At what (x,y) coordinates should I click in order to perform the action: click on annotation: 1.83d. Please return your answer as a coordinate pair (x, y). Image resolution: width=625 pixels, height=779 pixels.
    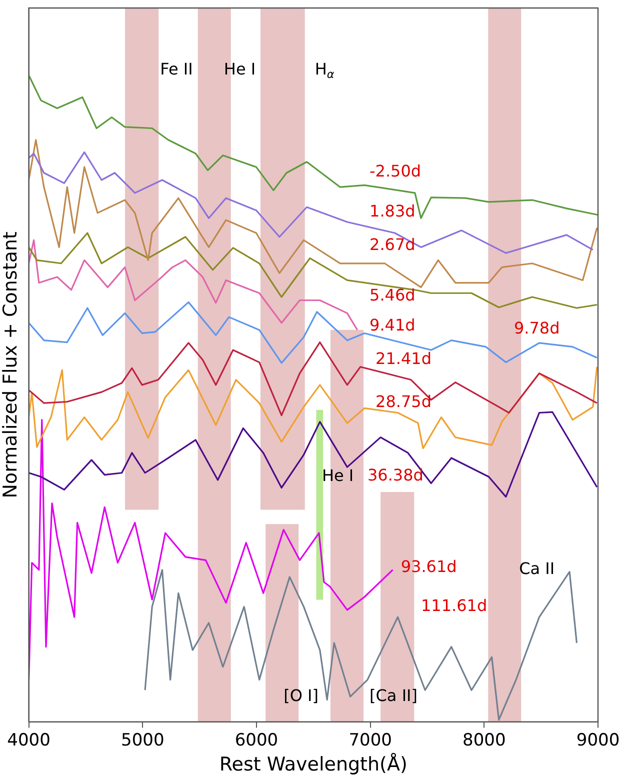
    Looking at the image, I should click on (393, 210).